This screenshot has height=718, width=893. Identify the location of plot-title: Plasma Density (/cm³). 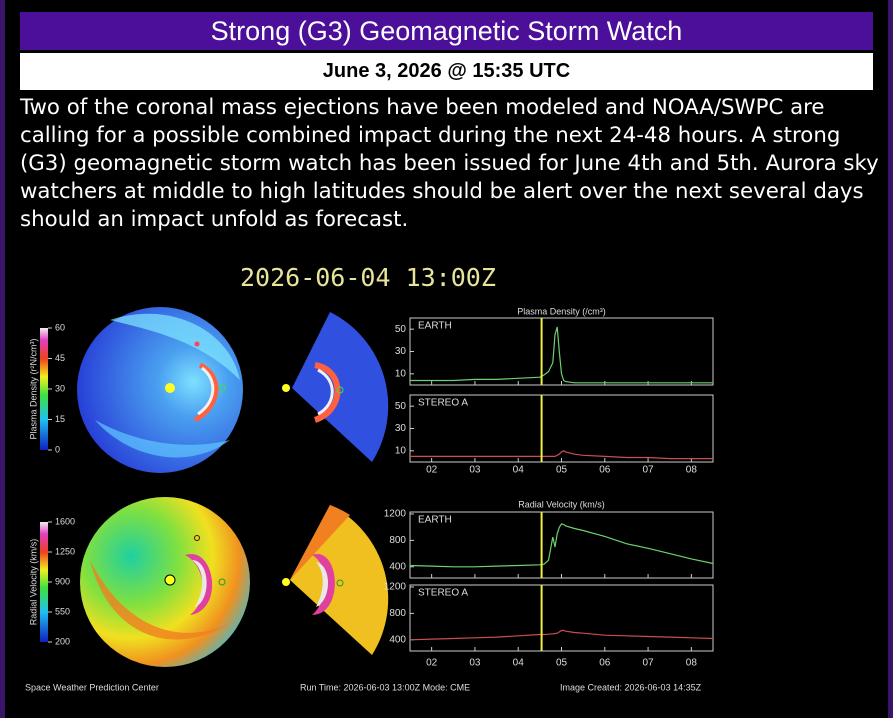
(561, 311).